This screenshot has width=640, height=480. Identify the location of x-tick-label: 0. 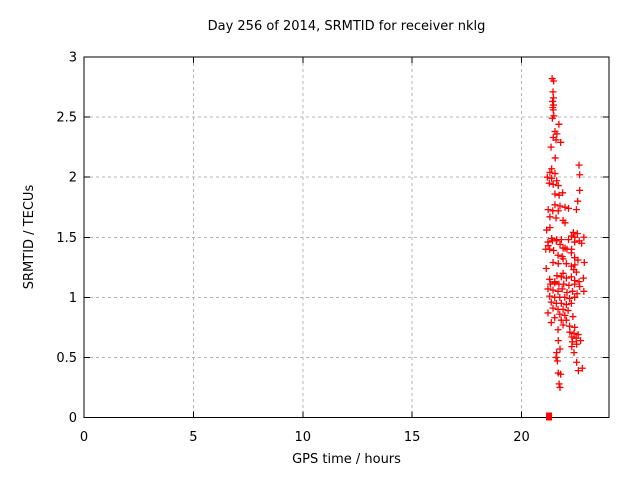
(84, 437).